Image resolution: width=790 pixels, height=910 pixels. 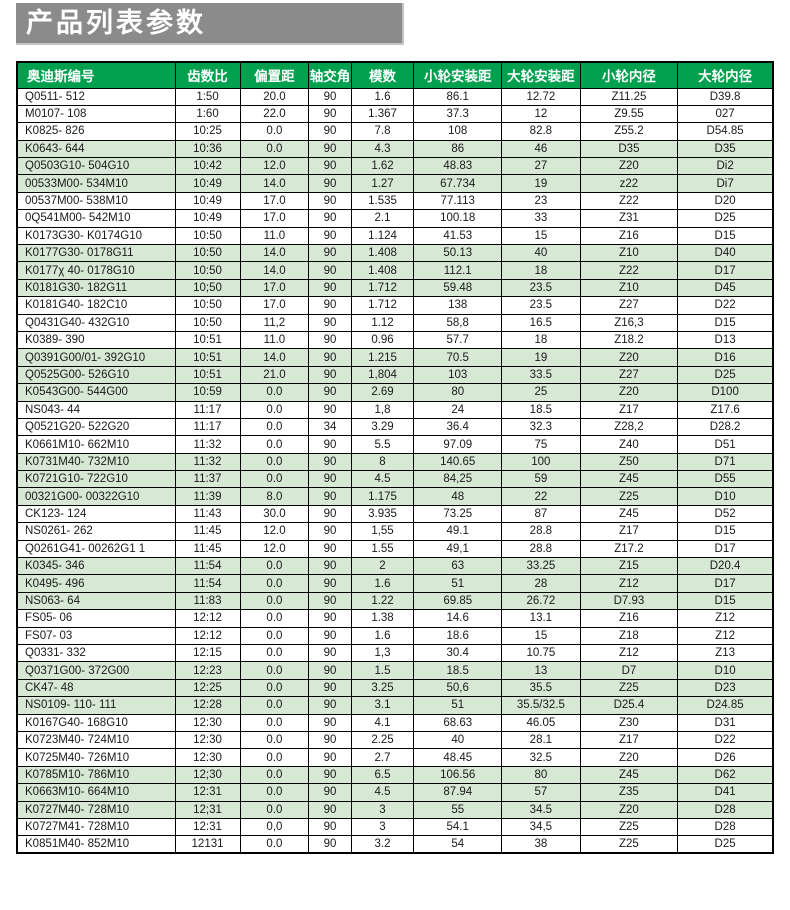 I want to click on value-cell: D7, so click(x=629, y=670).